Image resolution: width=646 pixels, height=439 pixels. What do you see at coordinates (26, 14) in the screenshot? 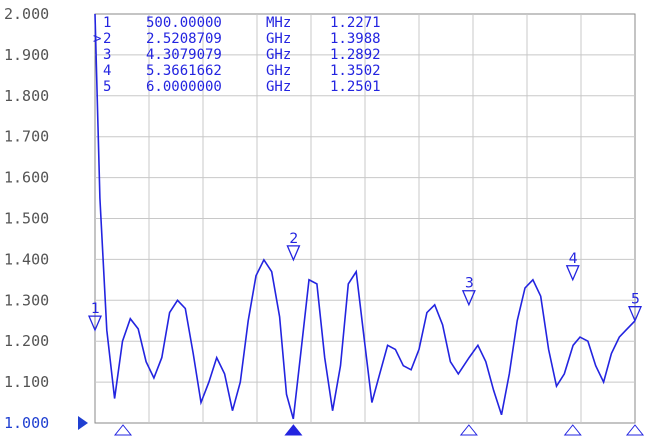
I see `y-tick-label: 2.000` at bounding box center [26, 14].